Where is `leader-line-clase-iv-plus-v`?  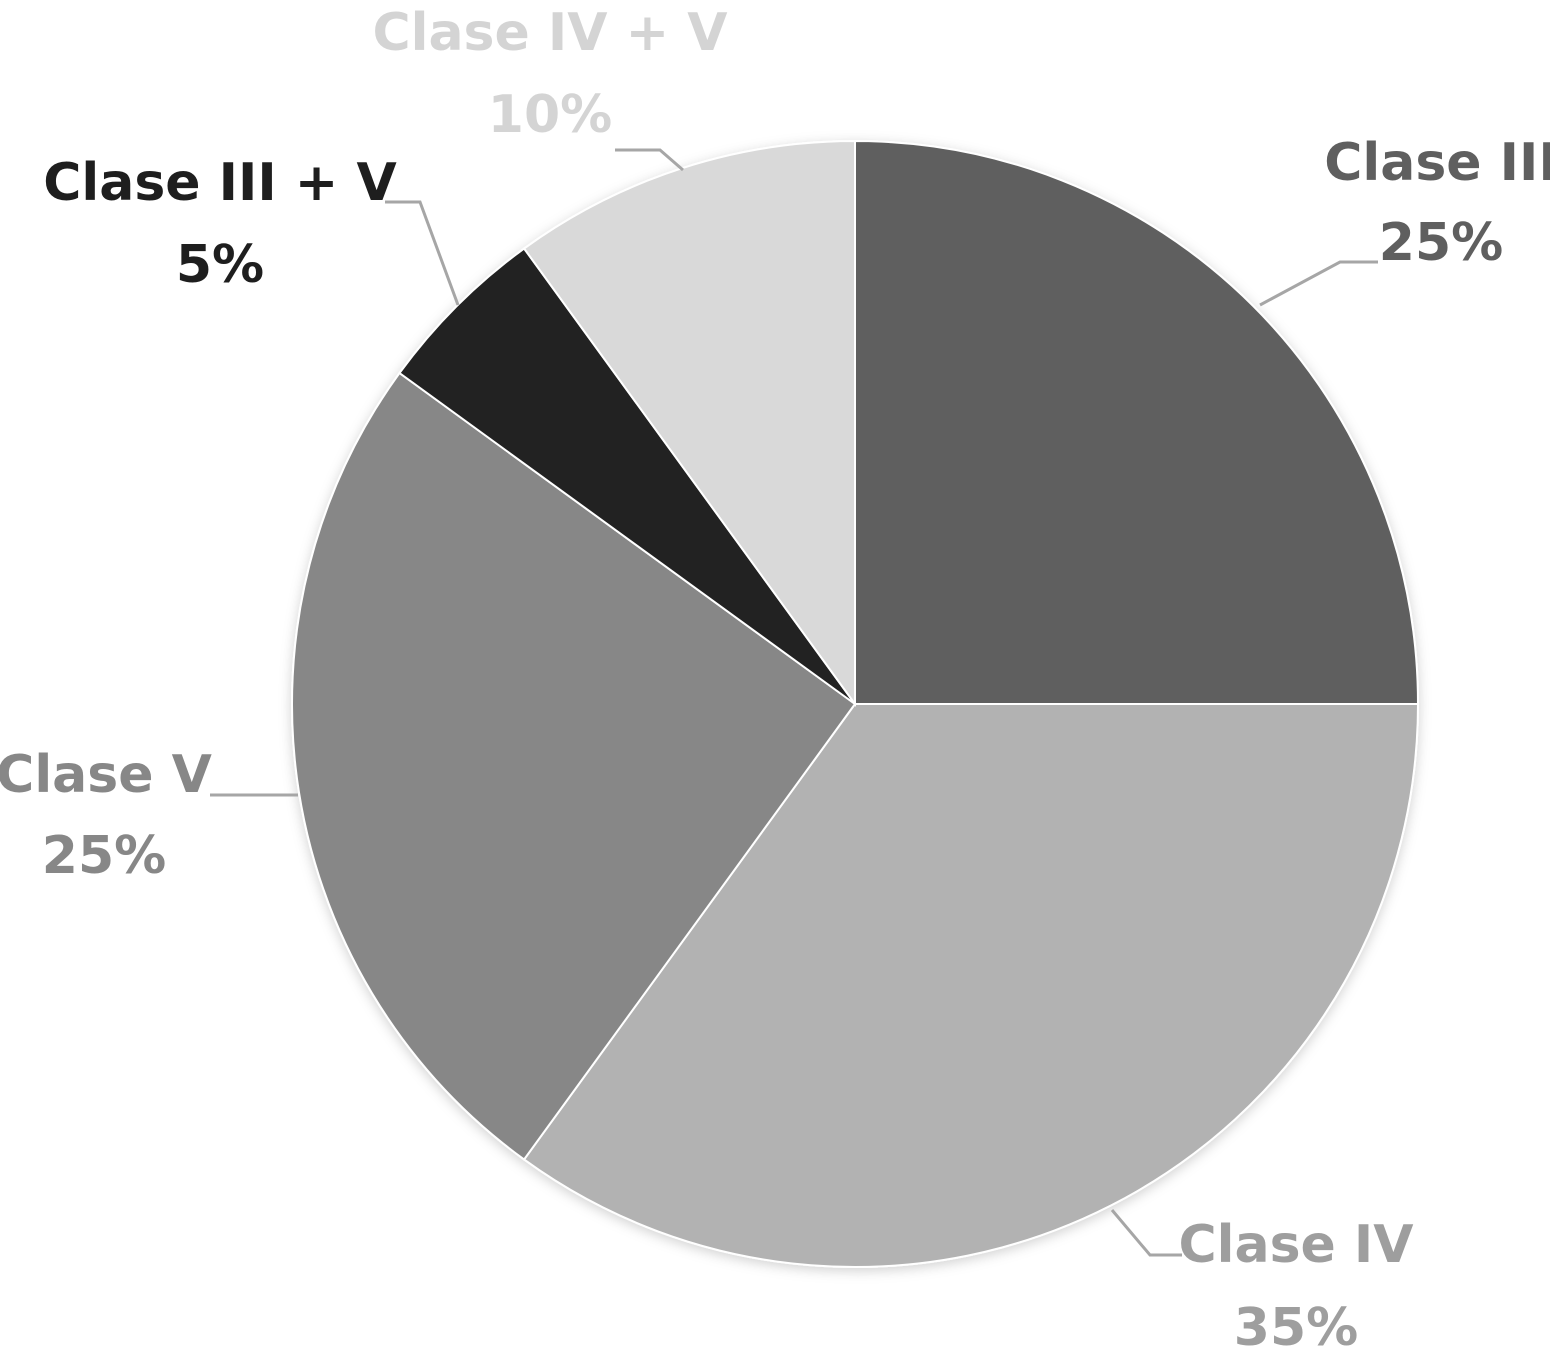 leader-line-clase-iv-plus-v is located at coordinates (649, 160).